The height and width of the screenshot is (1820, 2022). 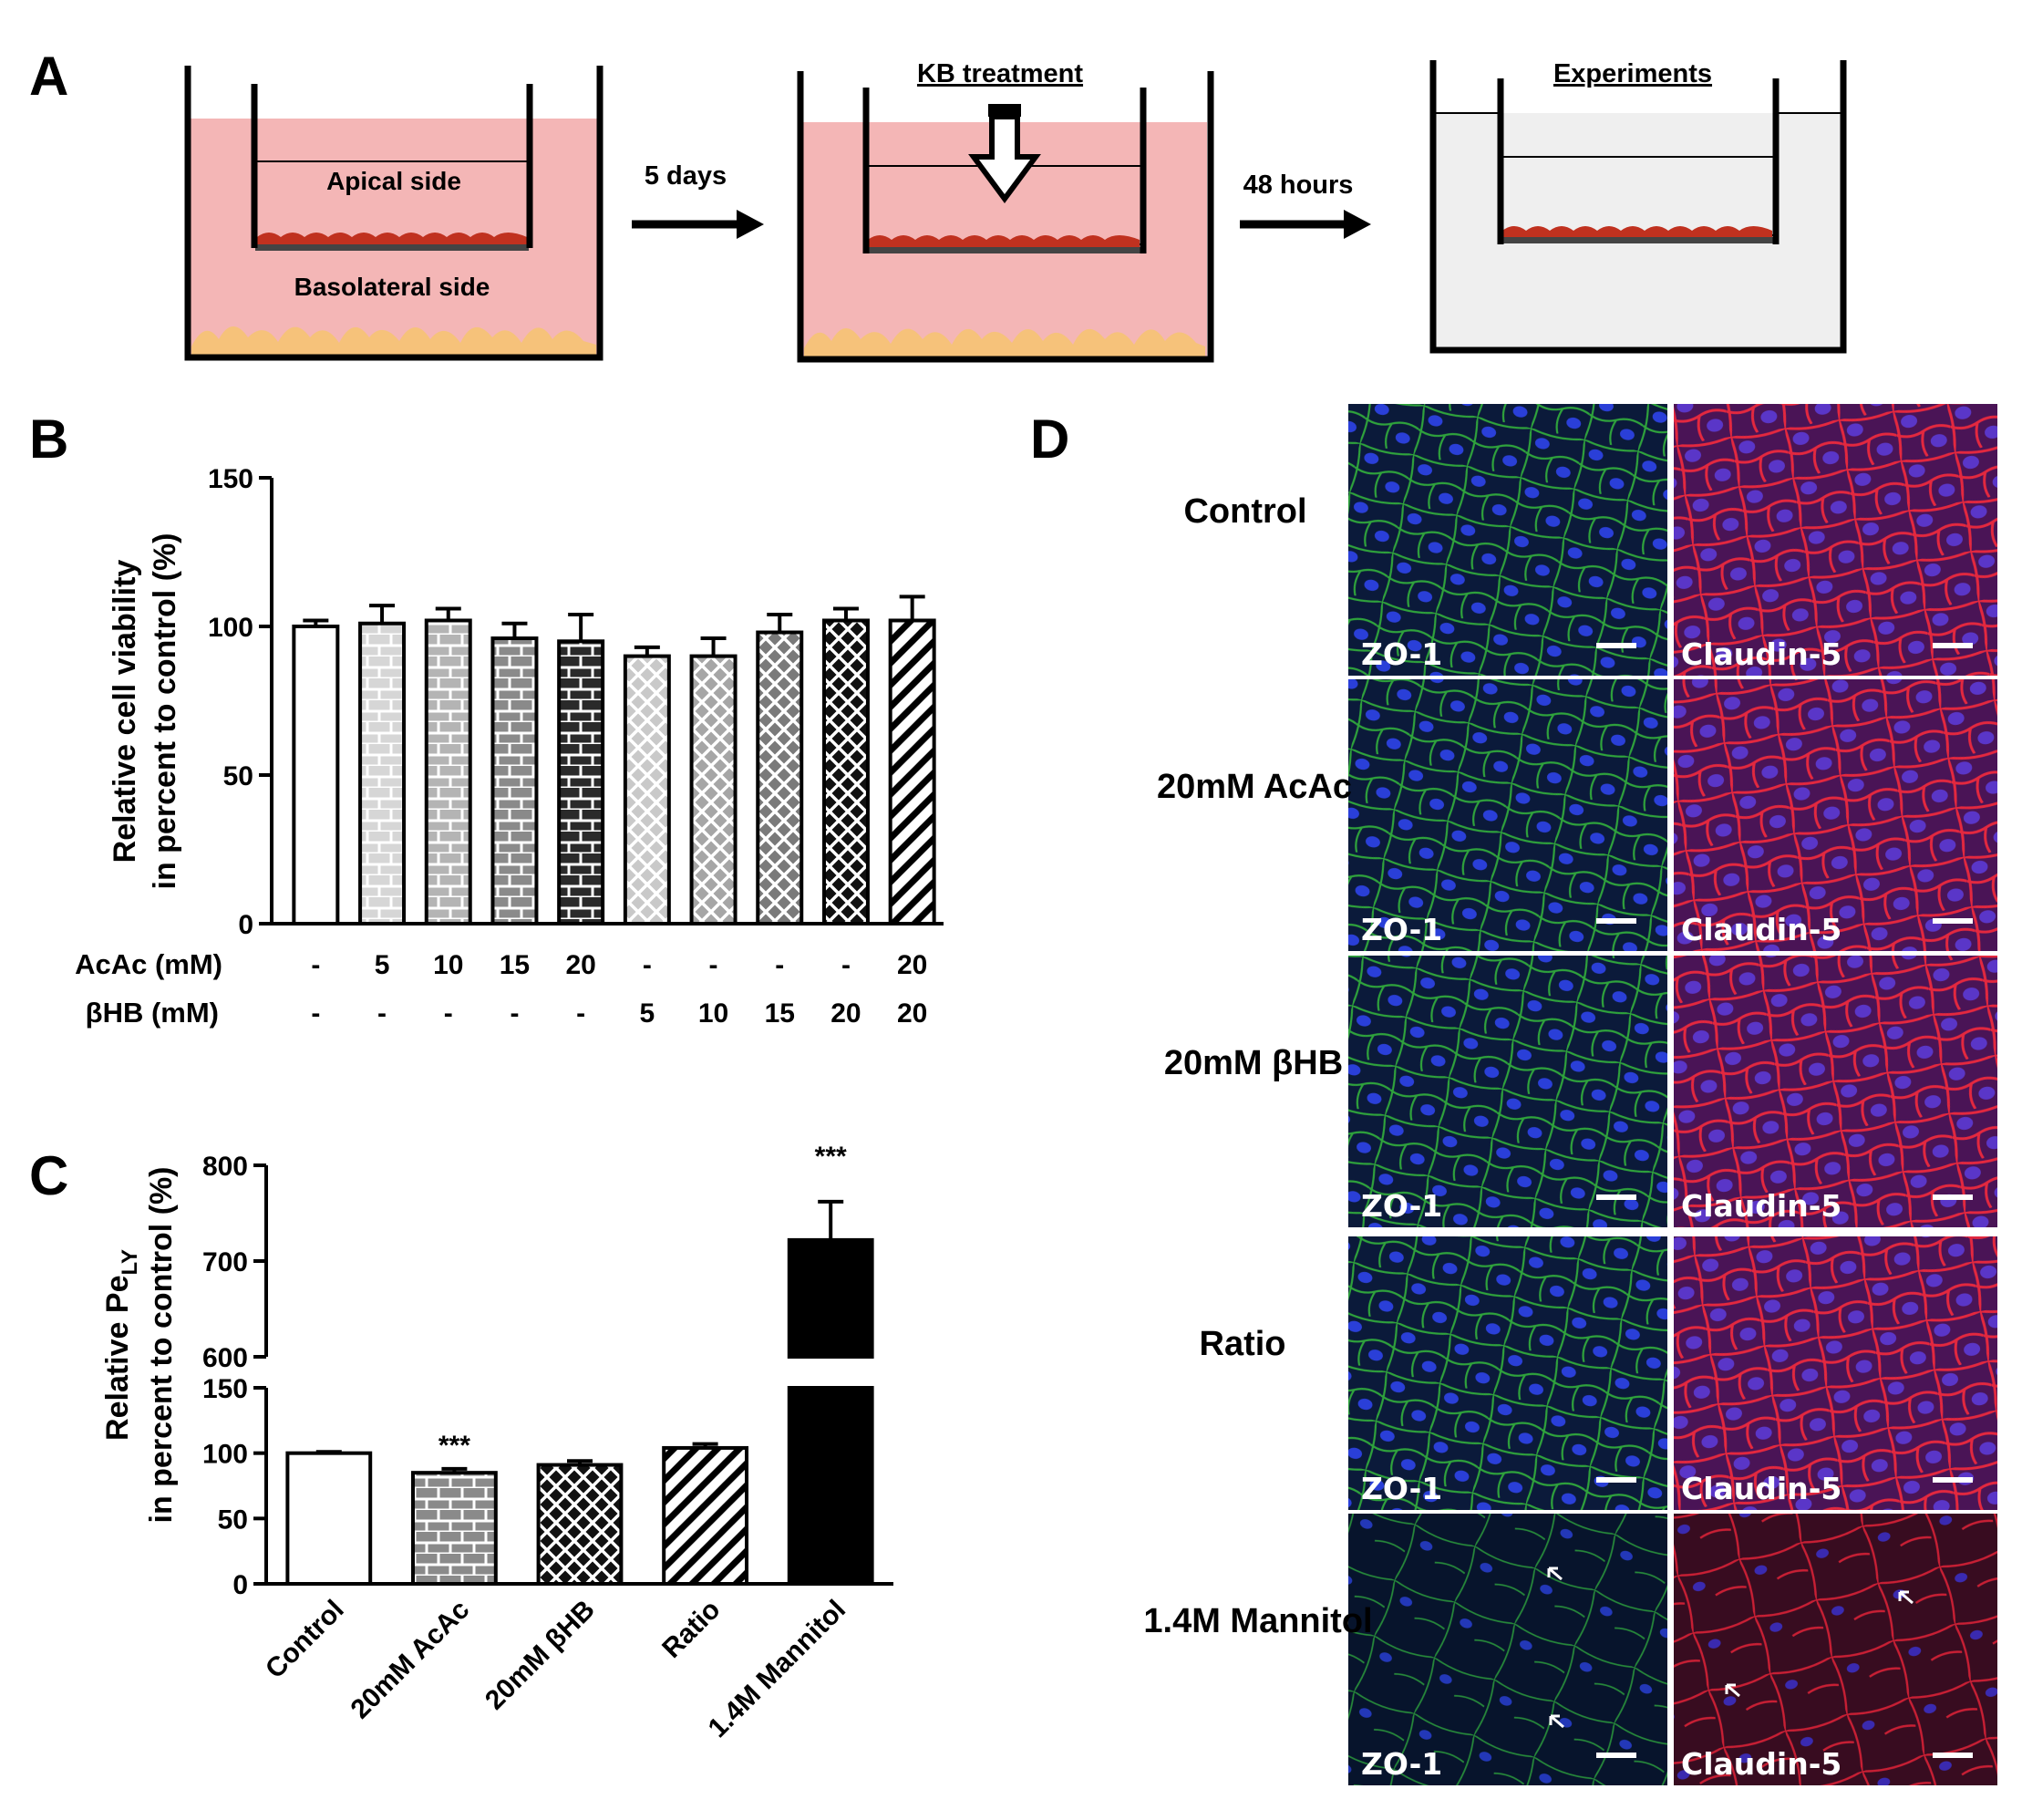 I want to click on basolateral-side-label: Basolateral side, so click(x=392, y=287).